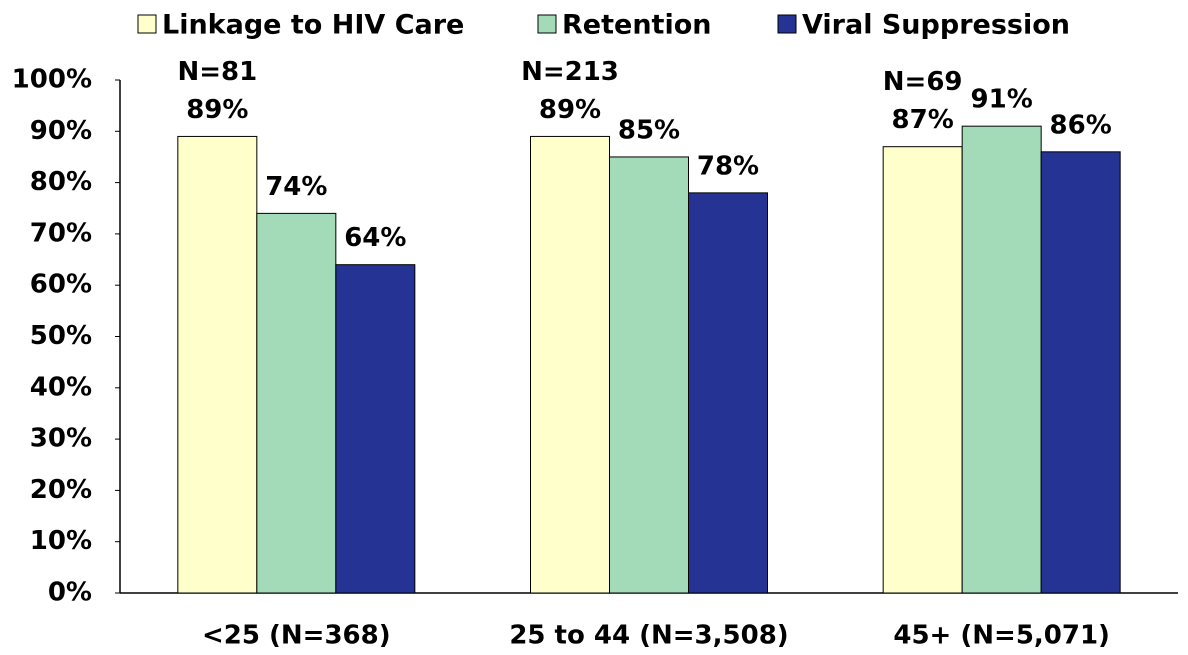  What do you see at coordinates (648, 636) in the screenshot?
I see `x-tick-label: 25 to 44 (N=3,508)` at bounding box center [648, 636].